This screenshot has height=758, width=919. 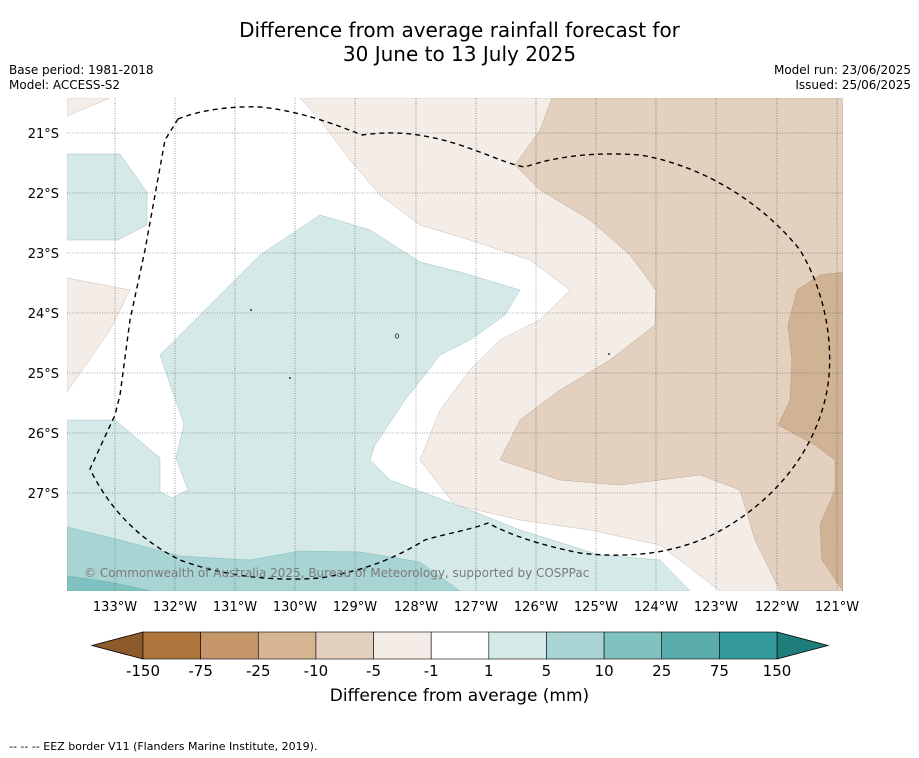 I want to click on colorbar-tick-label: -150, so click(x=143, y=671).